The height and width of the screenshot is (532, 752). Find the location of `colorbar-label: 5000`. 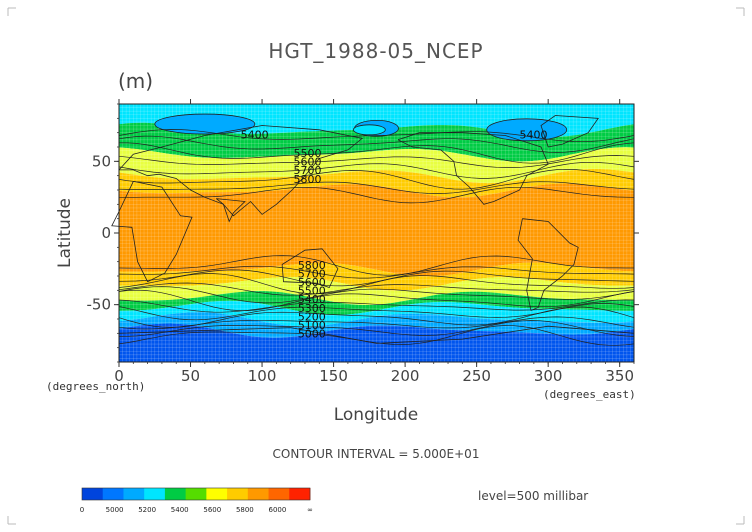

colorbar-label: 5000 is located at coordinates (115, 510).